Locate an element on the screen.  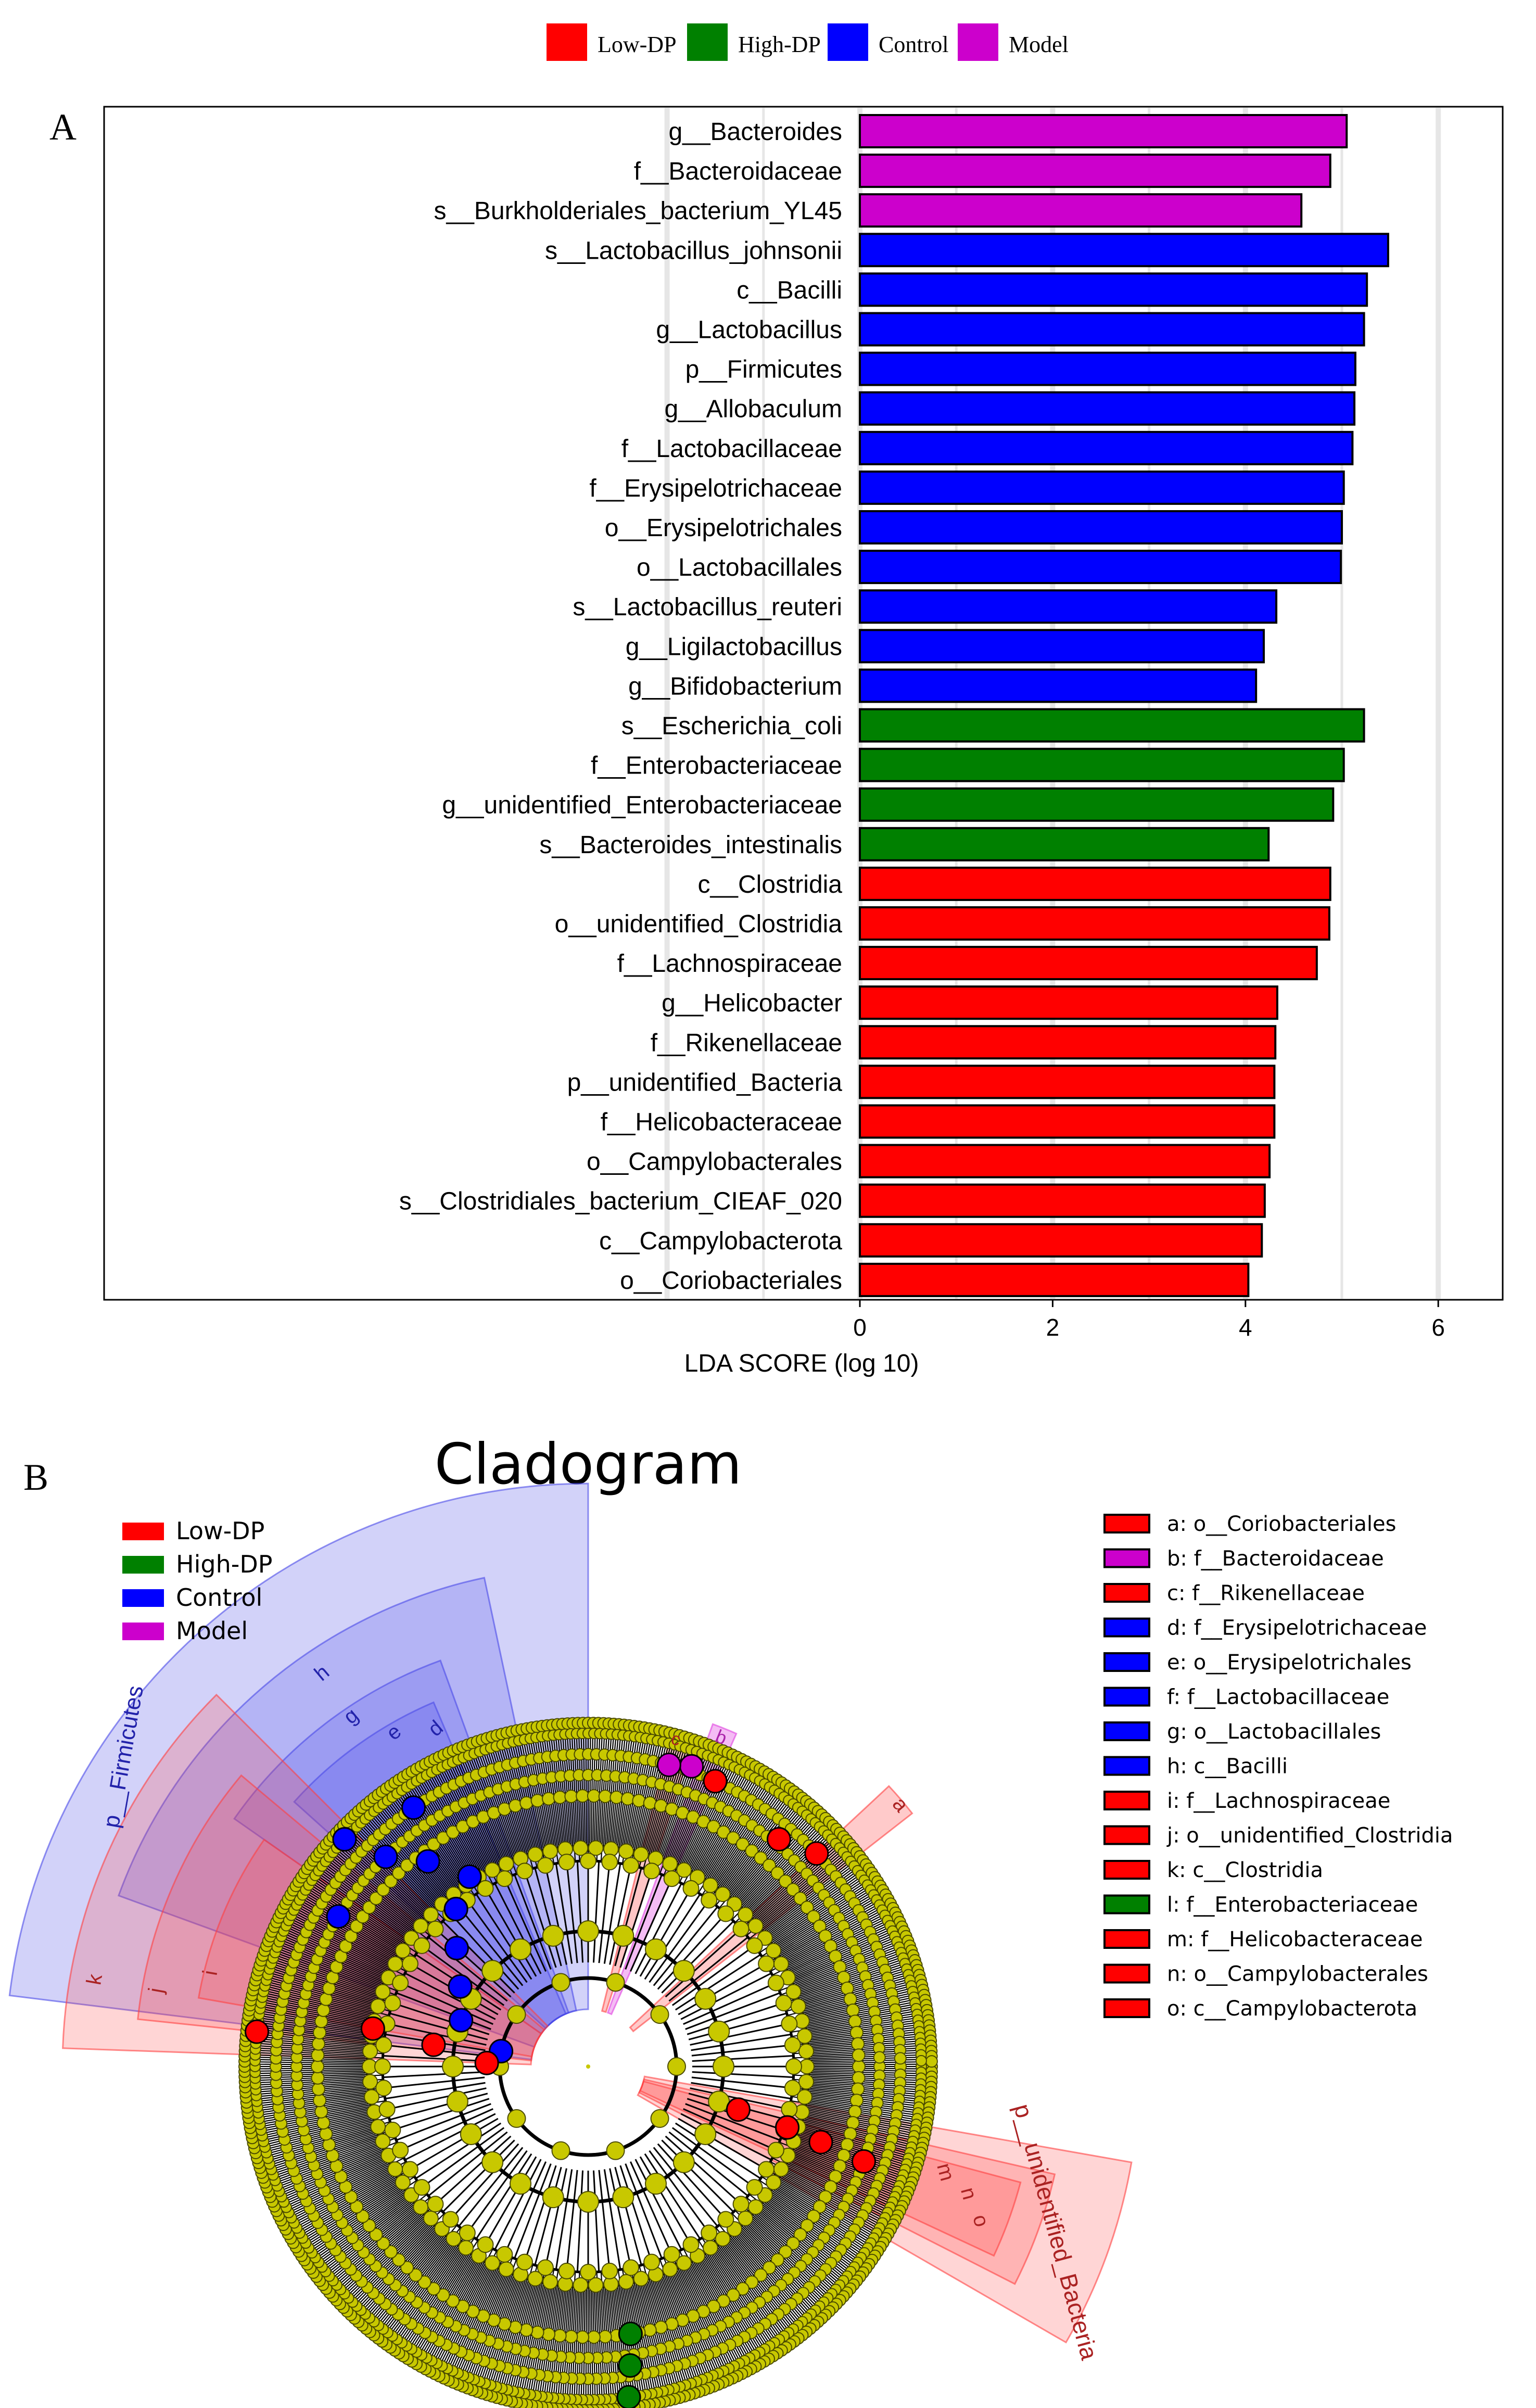
key-label: d: f__Erysipelotrichaceae is located at coordinates (1297, 1628).